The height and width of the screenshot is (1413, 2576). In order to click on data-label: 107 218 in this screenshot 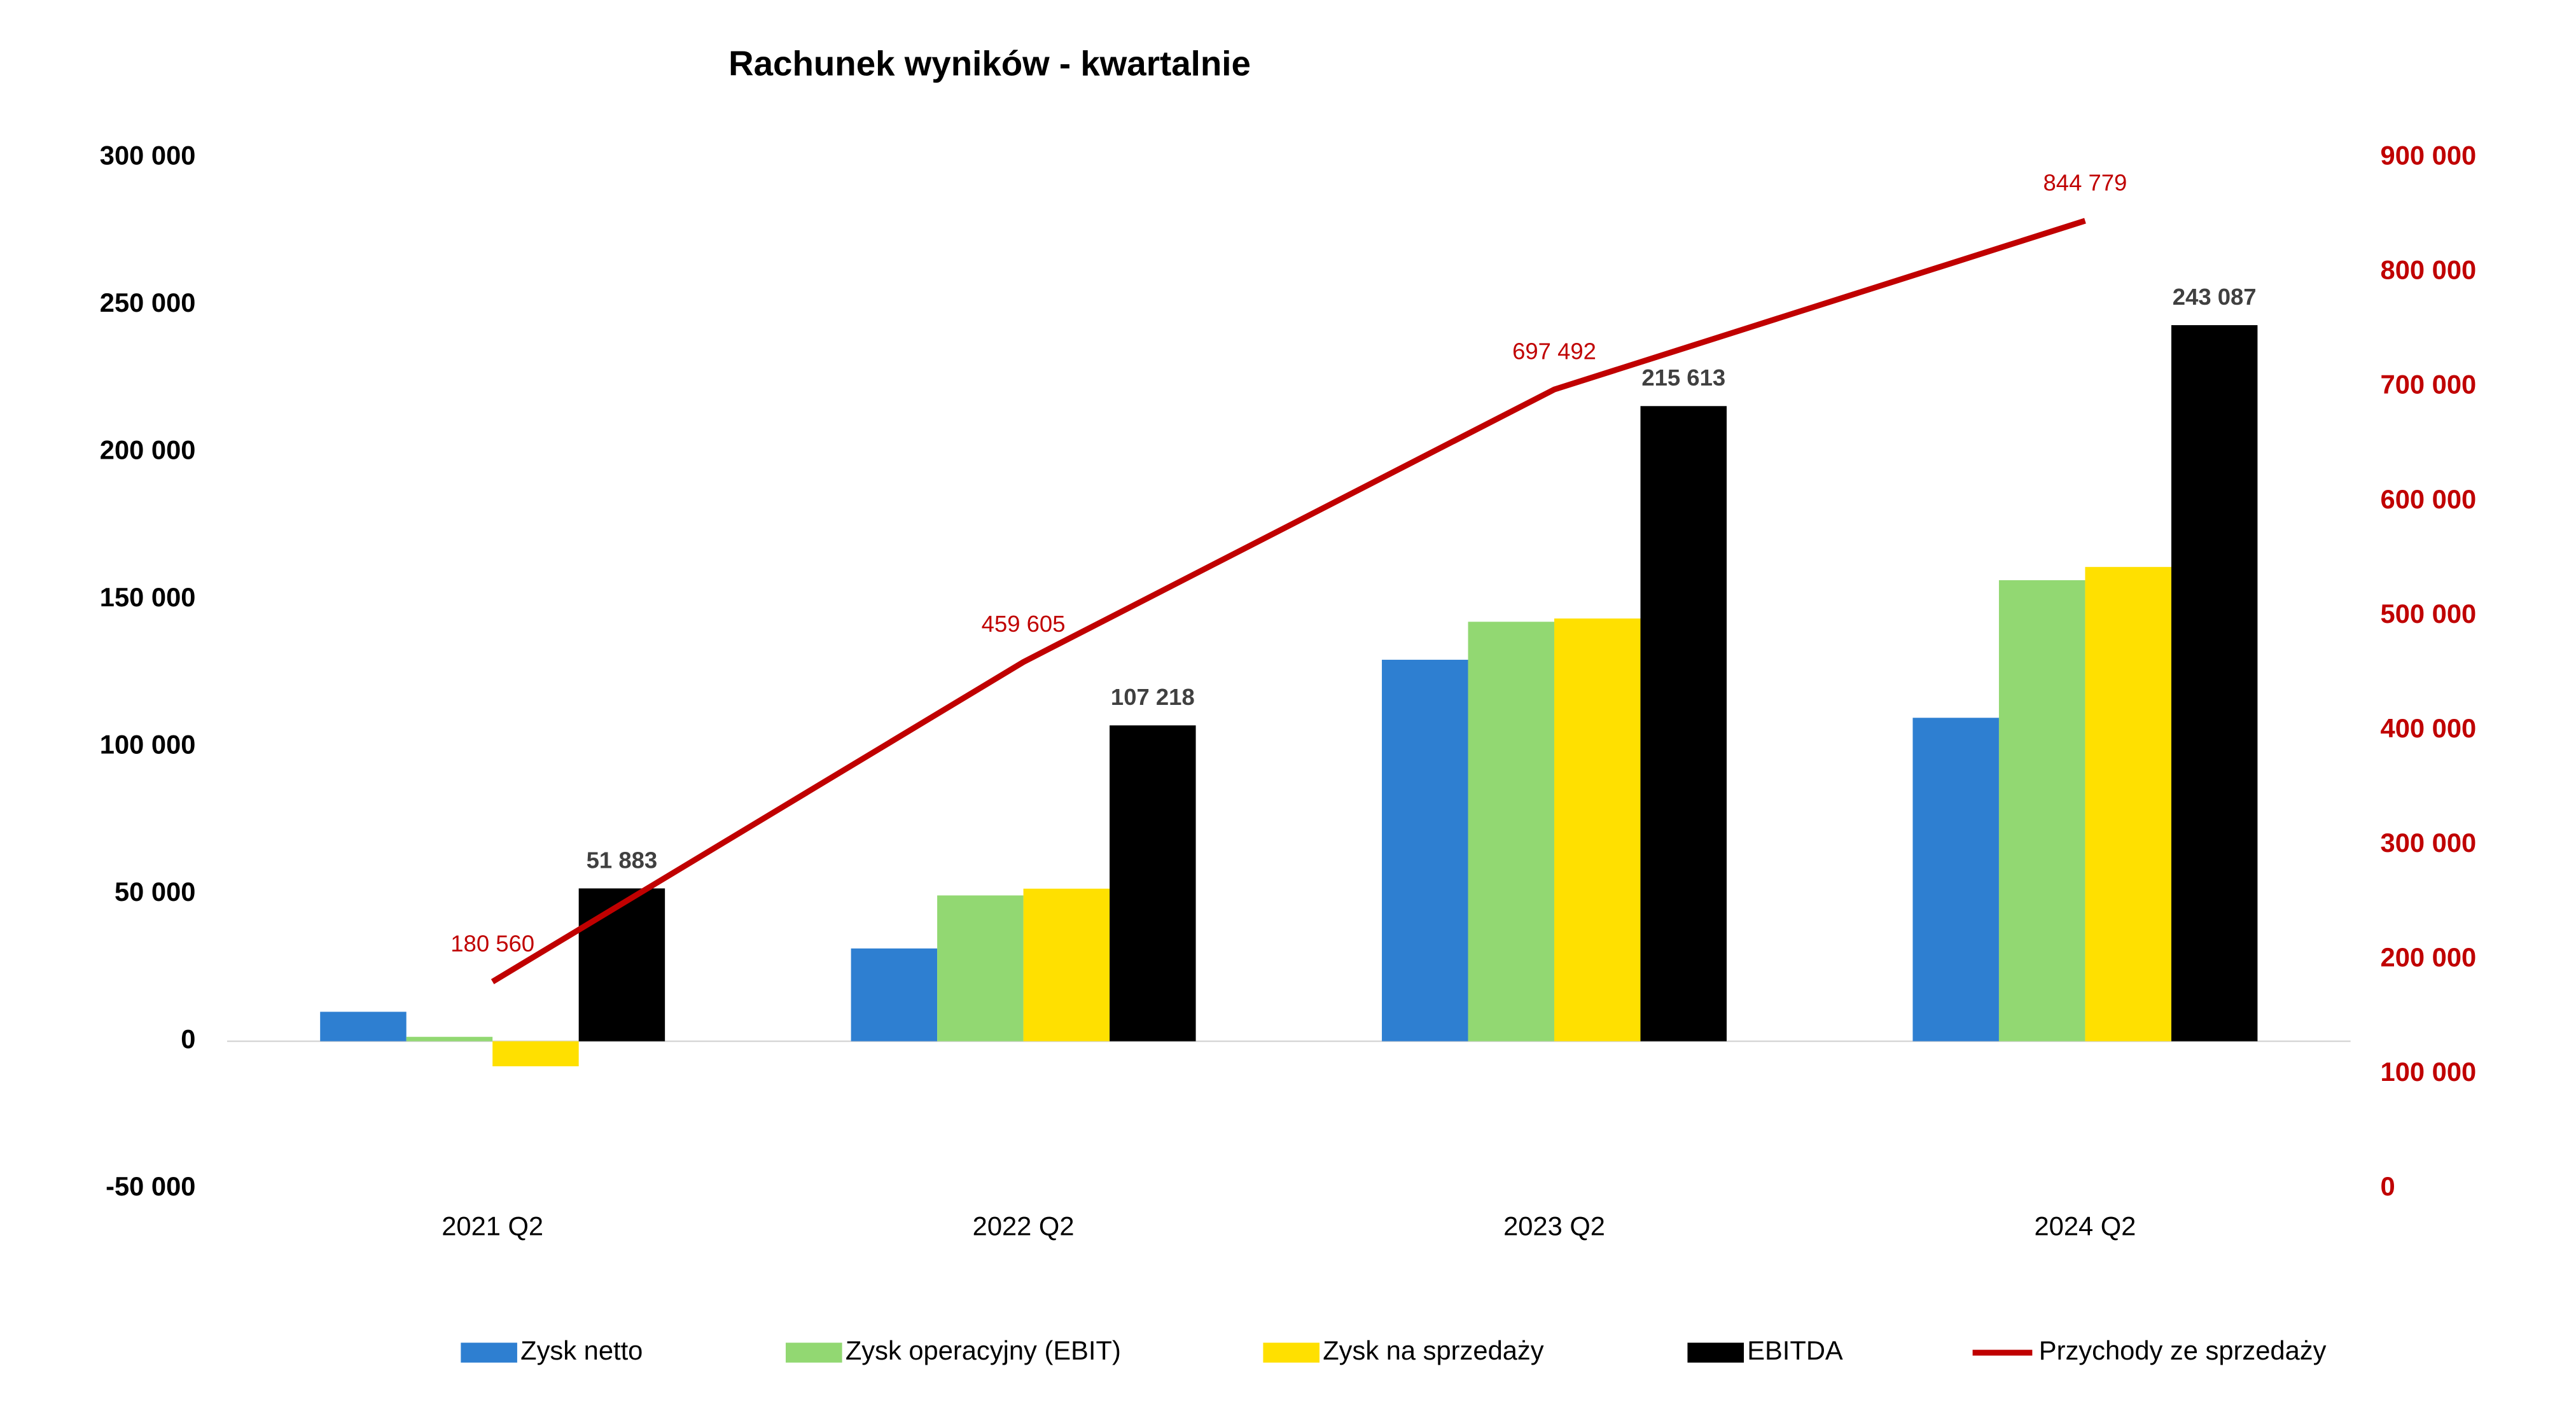, I will do `click(1153, 697)`.